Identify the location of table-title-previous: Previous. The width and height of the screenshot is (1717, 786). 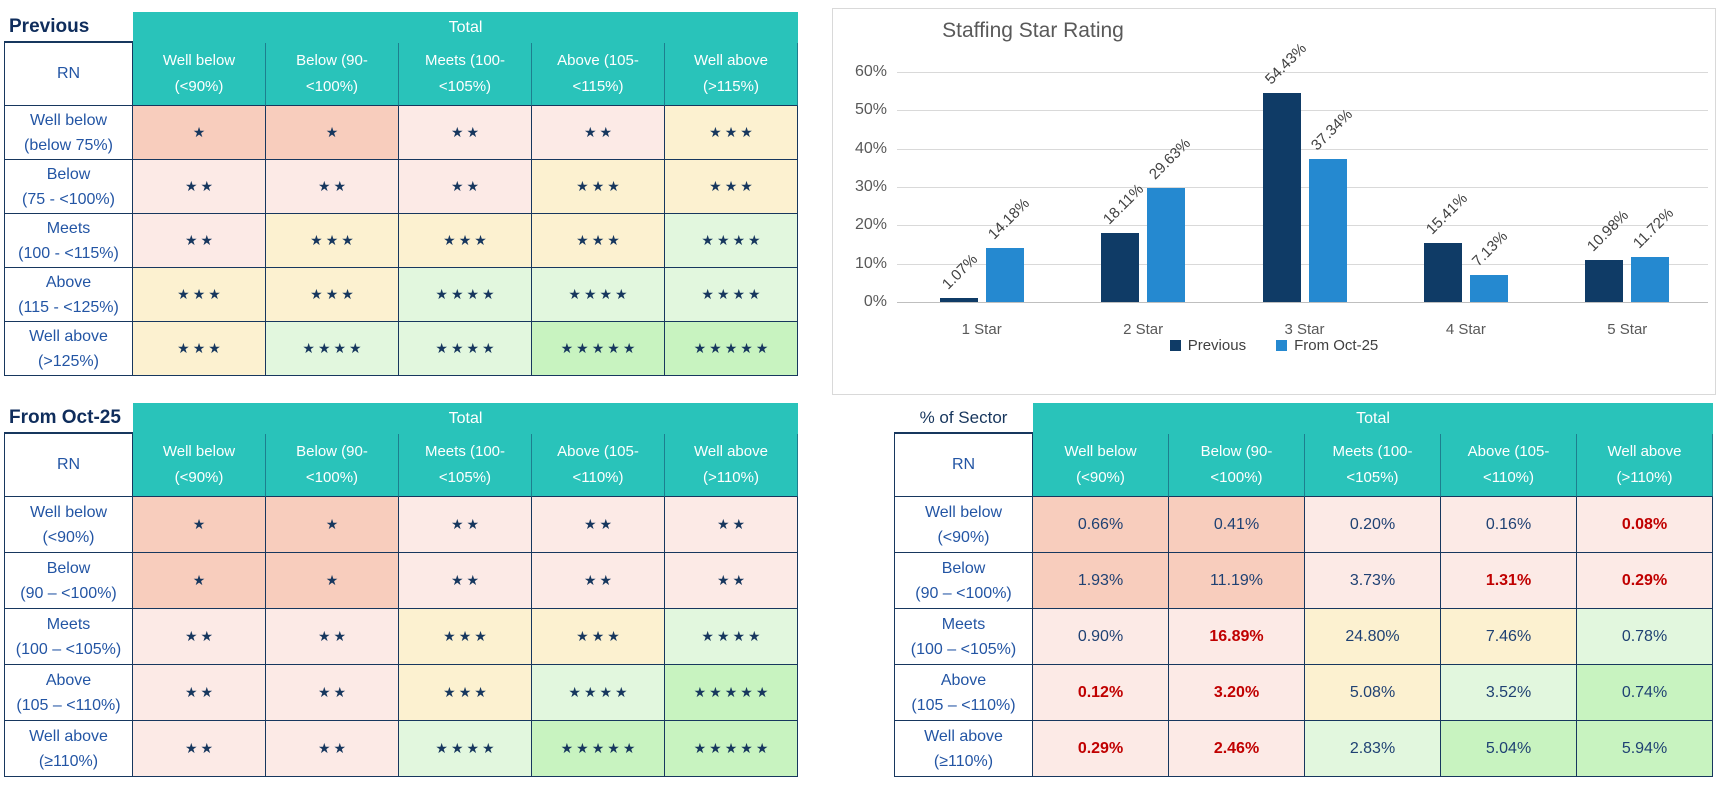
(68, 27).